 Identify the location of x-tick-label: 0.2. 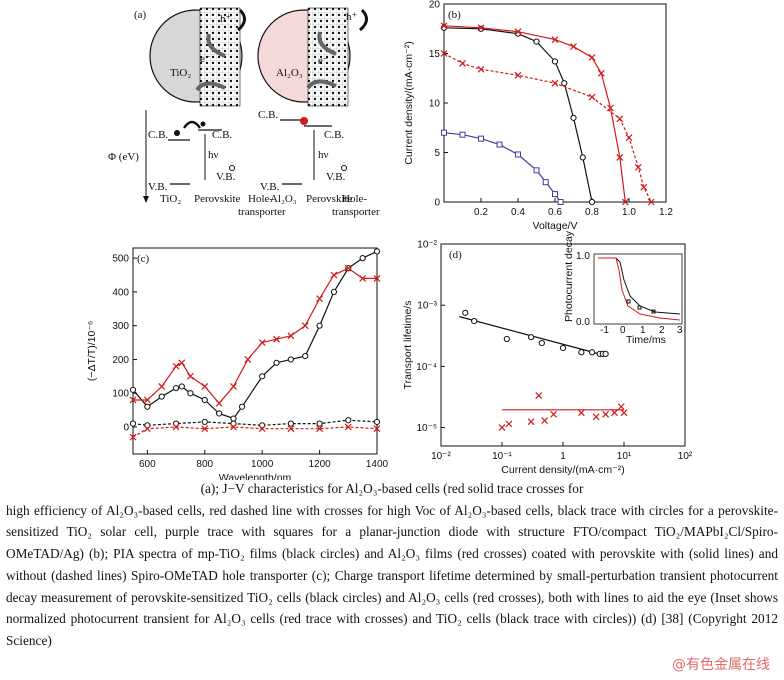
(481, 212).